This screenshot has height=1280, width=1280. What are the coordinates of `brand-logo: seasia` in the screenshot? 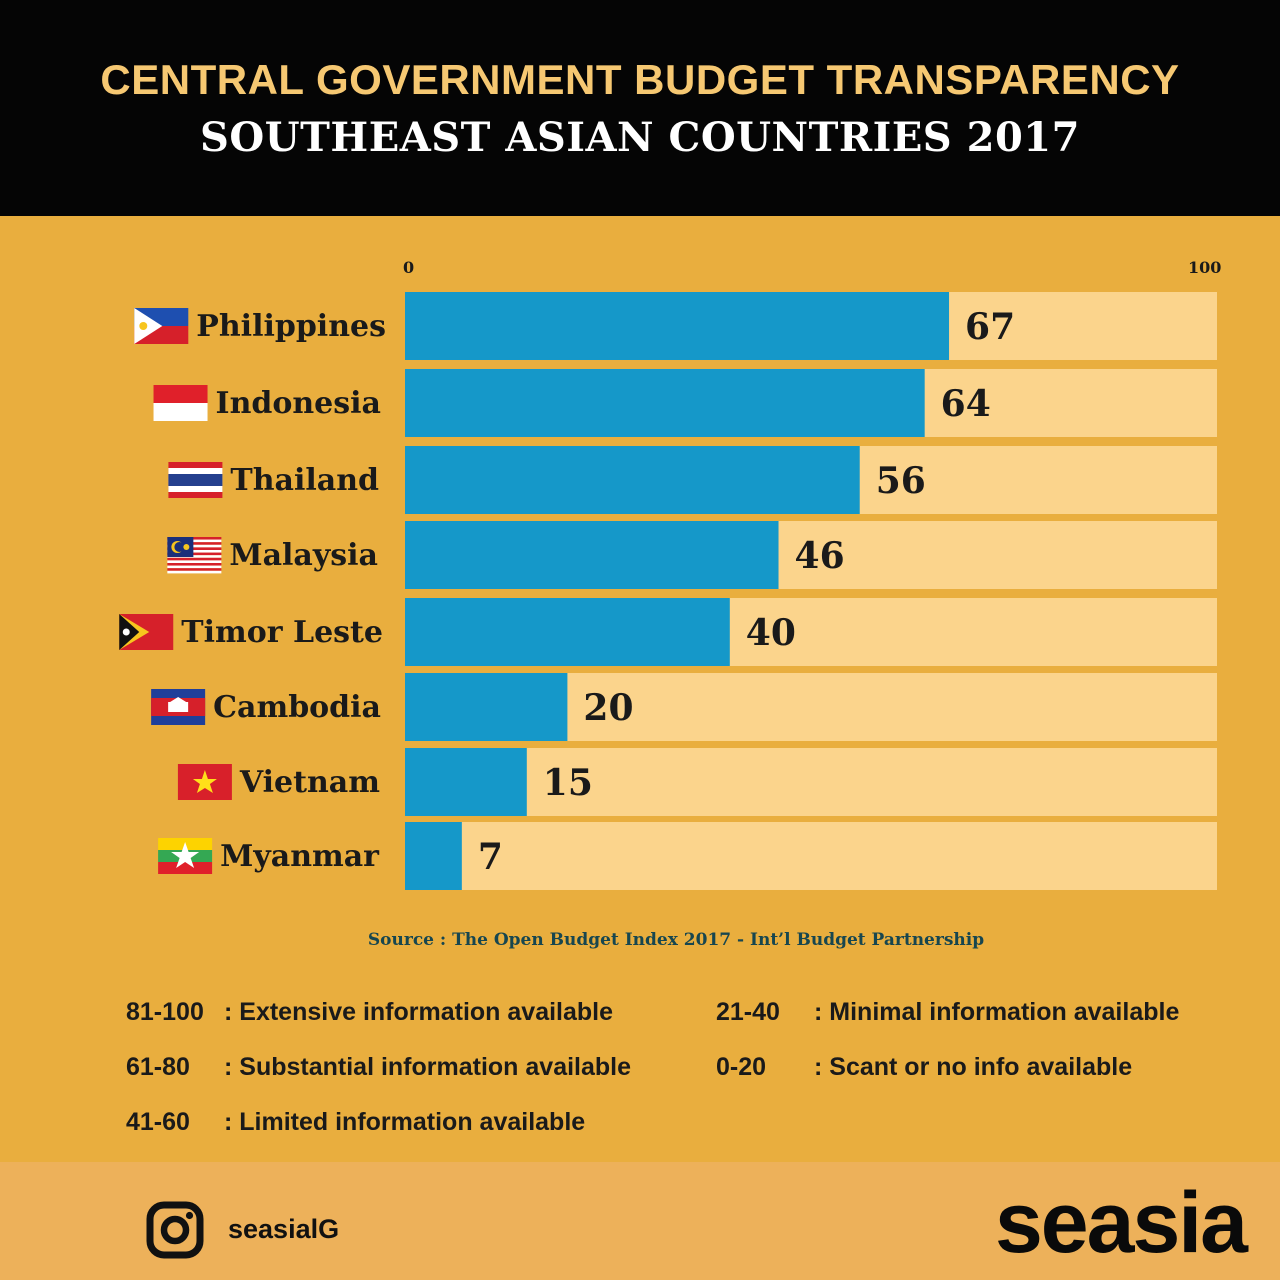 It's located at (1121, 1223).